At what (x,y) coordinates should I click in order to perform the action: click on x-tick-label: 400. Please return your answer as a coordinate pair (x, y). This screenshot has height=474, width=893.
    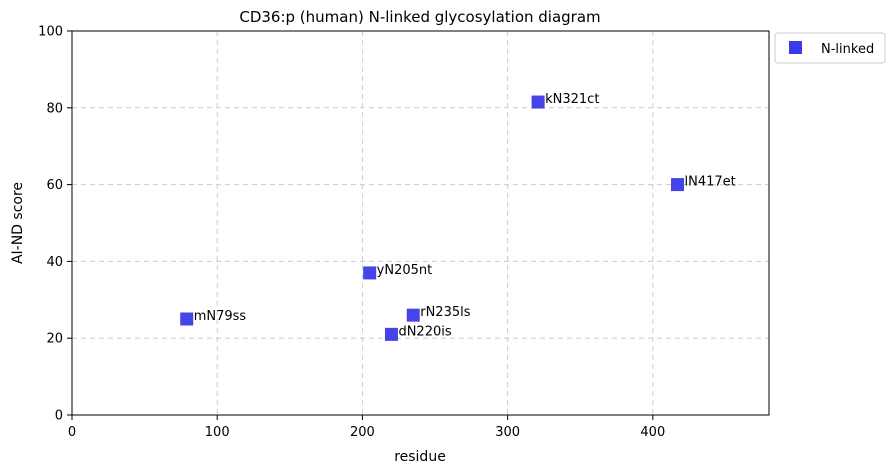
    Looking at the image, I should click on (652, 432).